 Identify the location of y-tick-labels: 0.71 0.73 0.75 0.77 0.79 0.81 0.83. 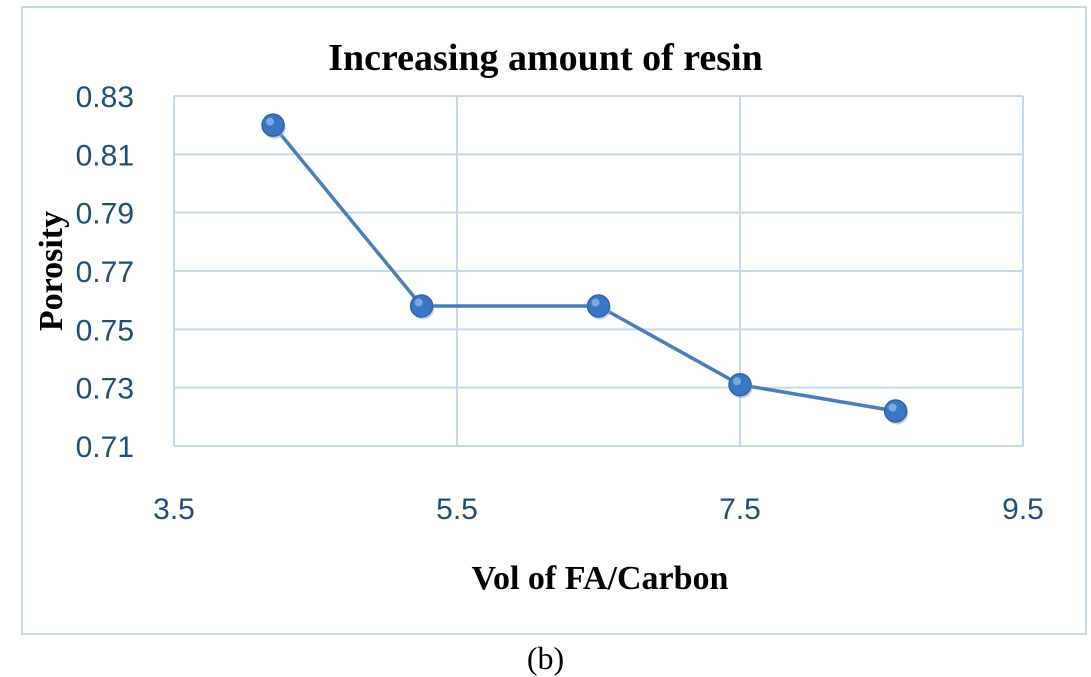
(105, 272).